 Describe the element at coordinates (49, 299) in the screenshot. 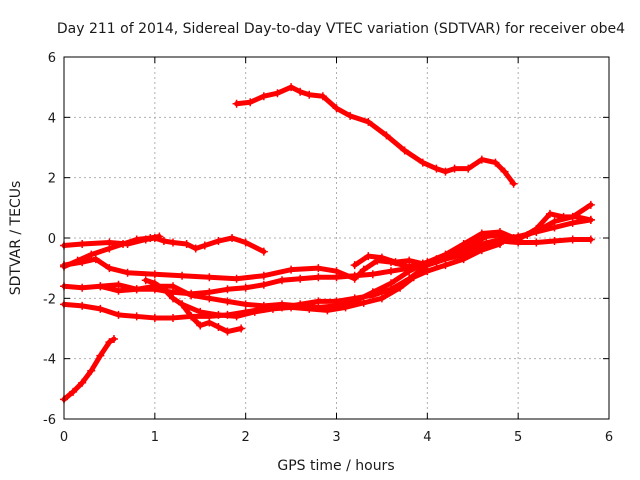

I see `y-tick-label: -2` at that location.